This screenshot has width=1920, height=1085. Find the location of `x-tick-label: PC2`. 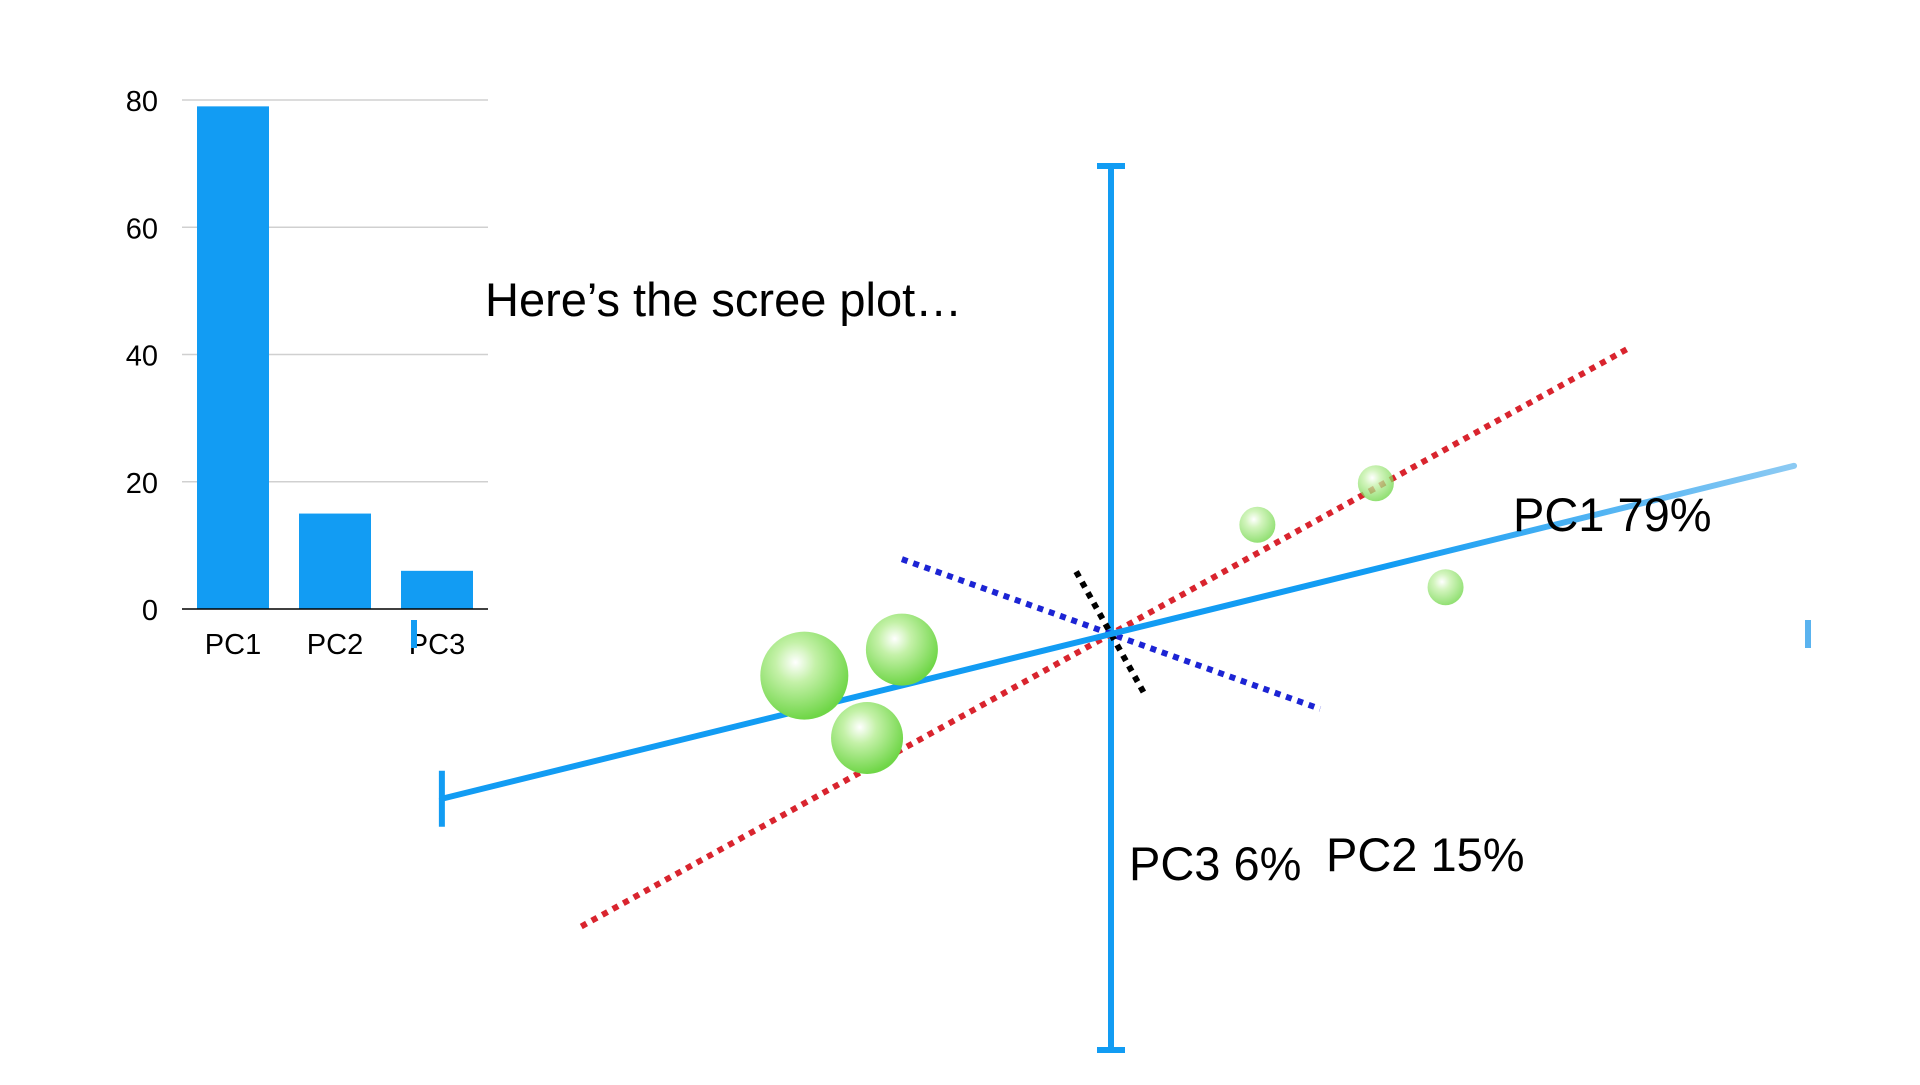

x-tick-label: PC2 is located at coordinates (335, 645).